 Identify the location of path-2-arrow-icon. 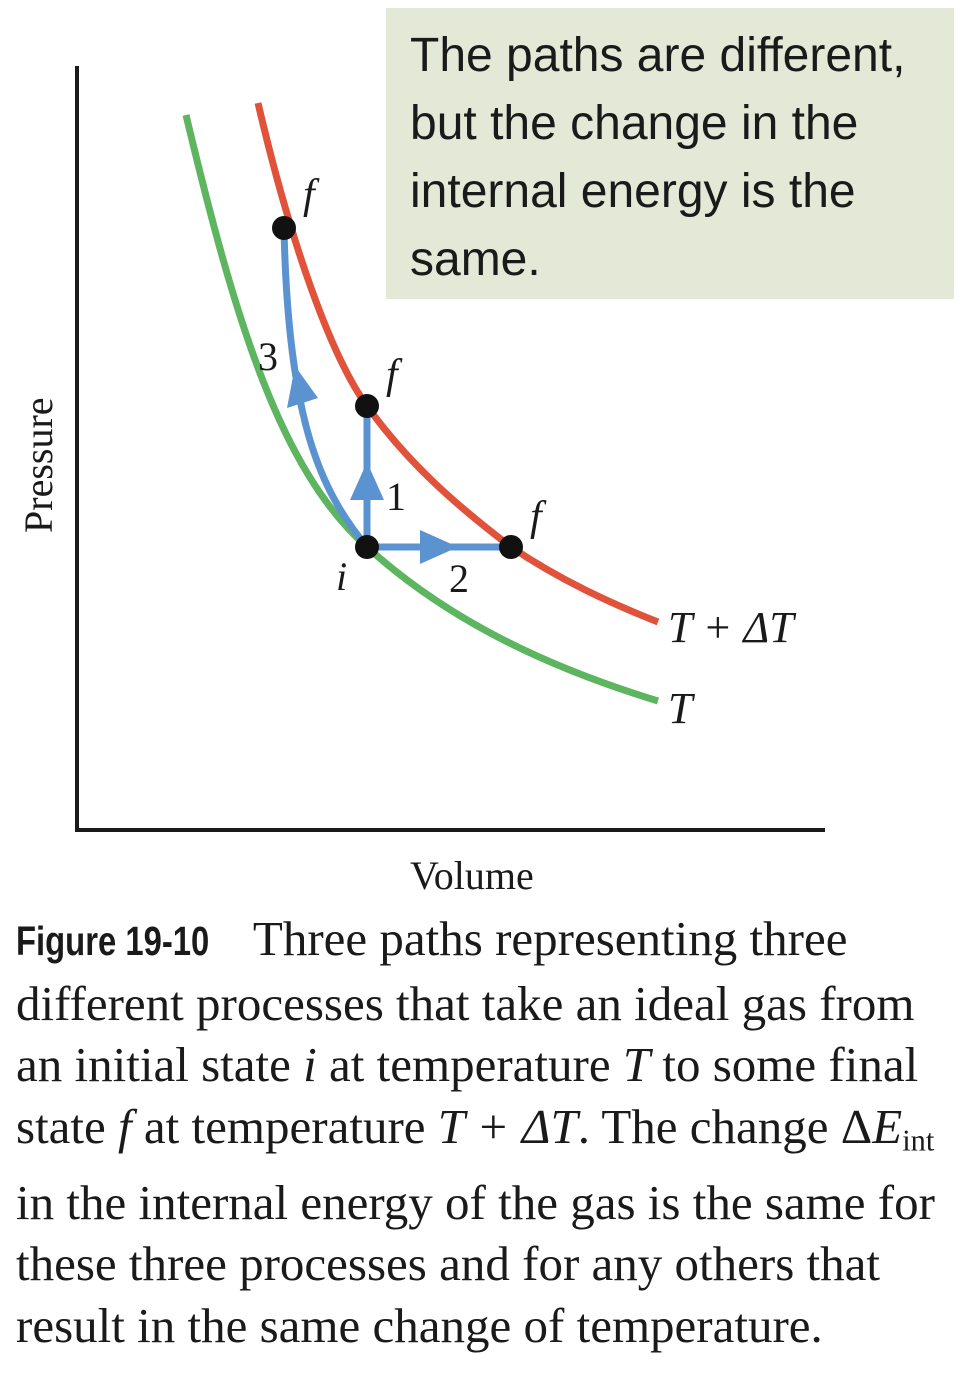
(439, 547).